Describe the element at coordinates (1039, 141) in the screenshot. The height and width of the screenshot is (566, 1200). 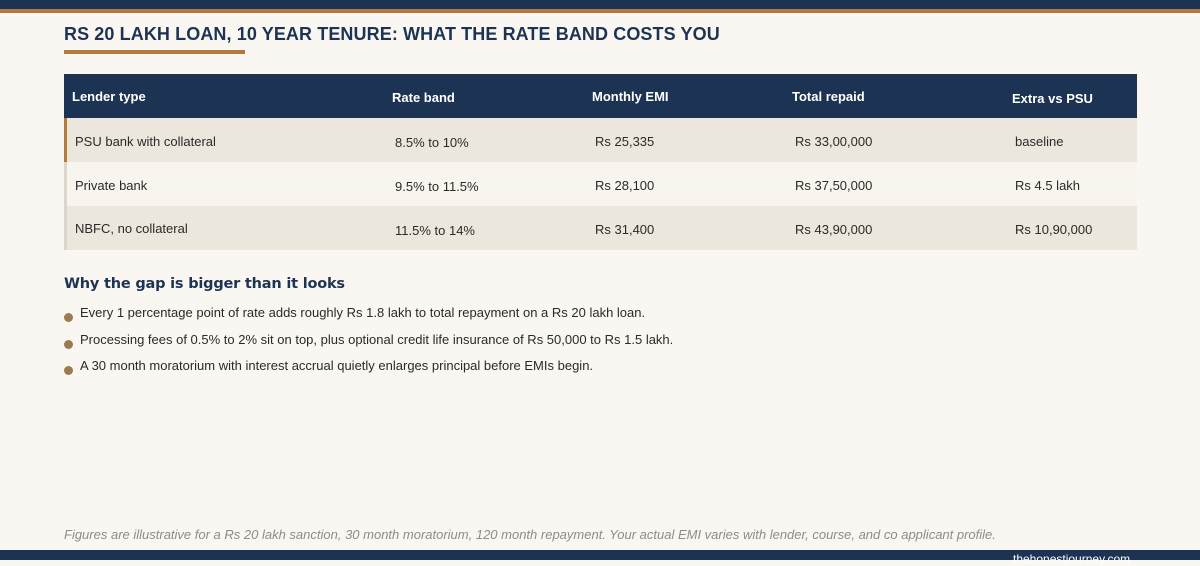
I see `cell-extra-vs-psu: baseline` at that location.